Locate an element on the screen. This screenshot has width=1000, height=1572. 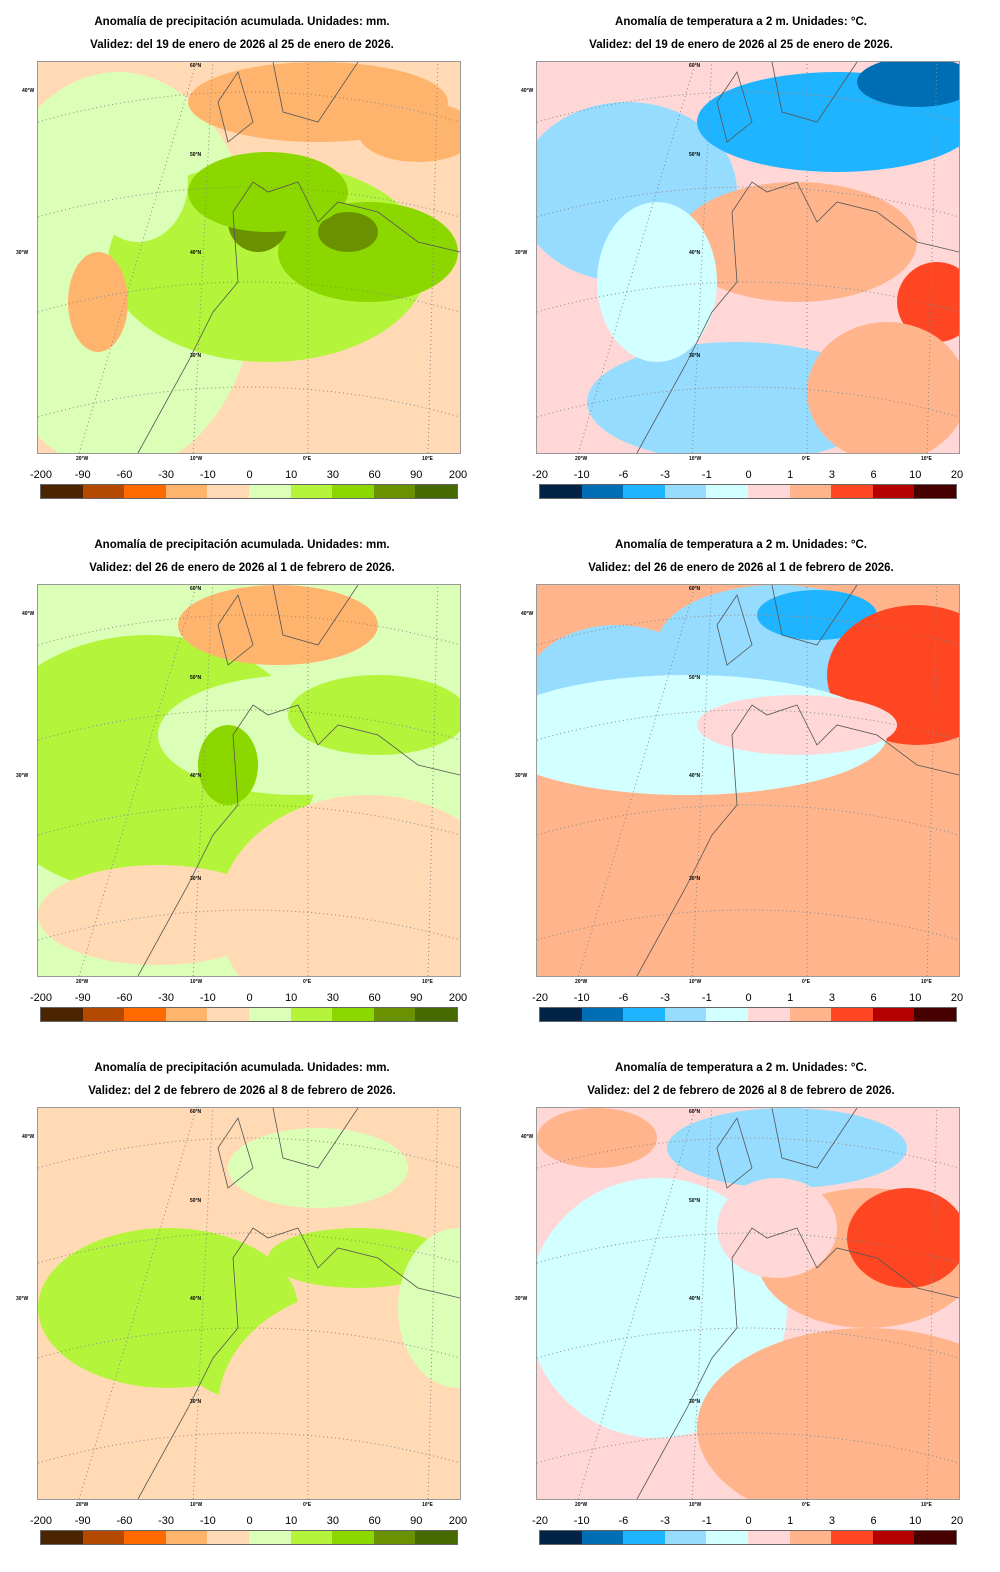
lon-label: 10°E is located at coordinates (427, 459).